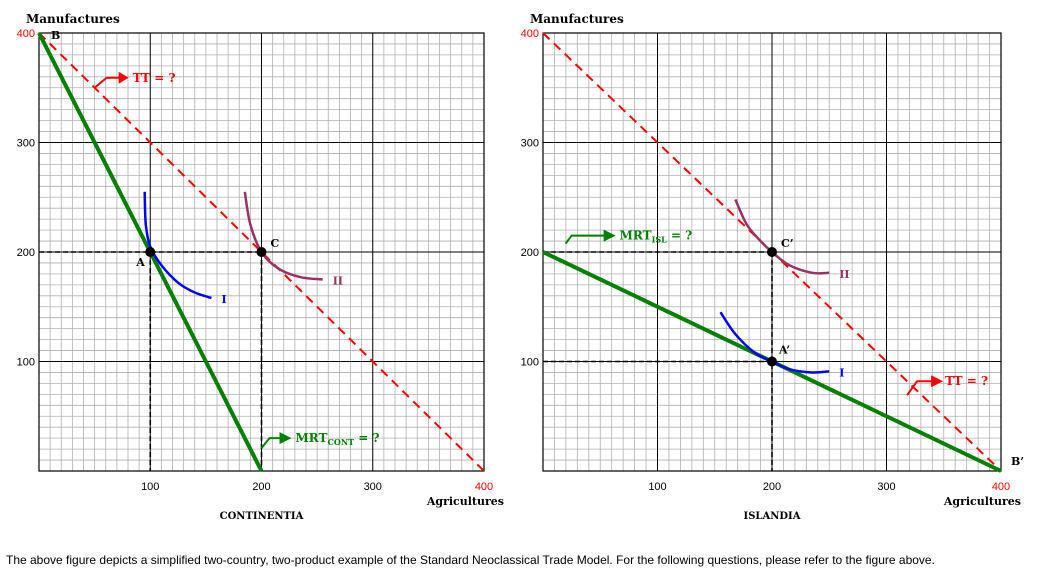 The width and height of the screenshot is (1057, 579). Describe the element at coordinates (787, 243) in the screenshot. I see `point-label: C’` at that location.